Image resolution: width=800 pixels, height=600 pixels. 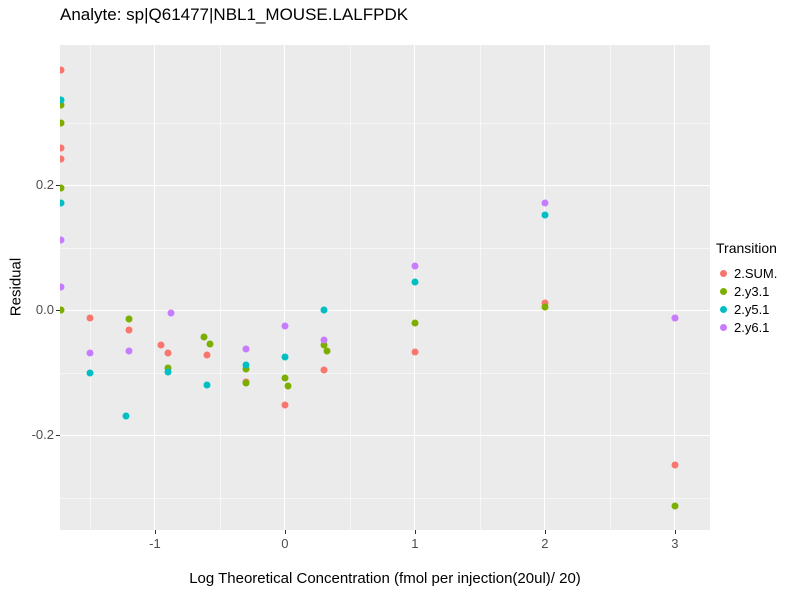 What do you see at coordinates (234, 14) in the screenshot?
I see `chart-title: Analyte: sp|Q61477|NBL1_MOUSE.LALFPDK` at bounding box center [234, 14].